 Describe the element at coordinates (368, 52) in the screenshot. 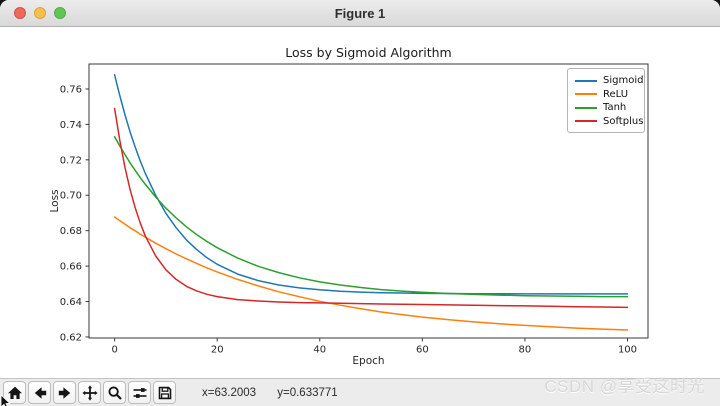

I see `chart-title: Loss by Sigmoid Algorithm` at that location.